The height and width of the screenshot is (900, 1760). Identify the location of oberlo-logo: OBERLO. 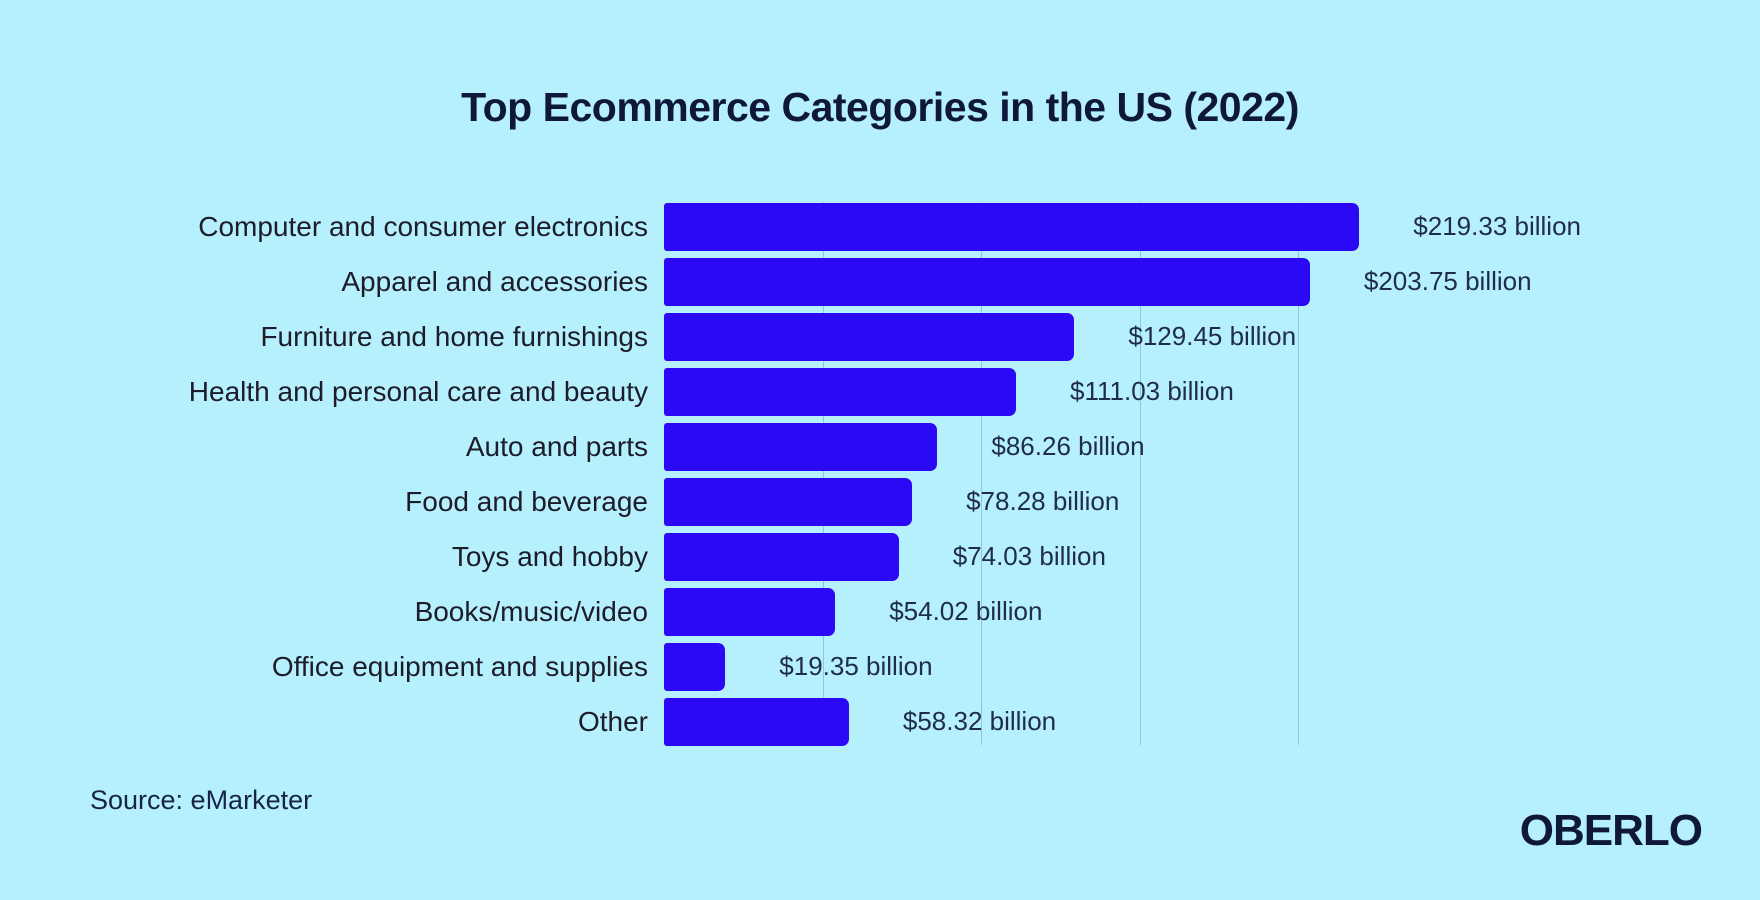
(1611, 830).